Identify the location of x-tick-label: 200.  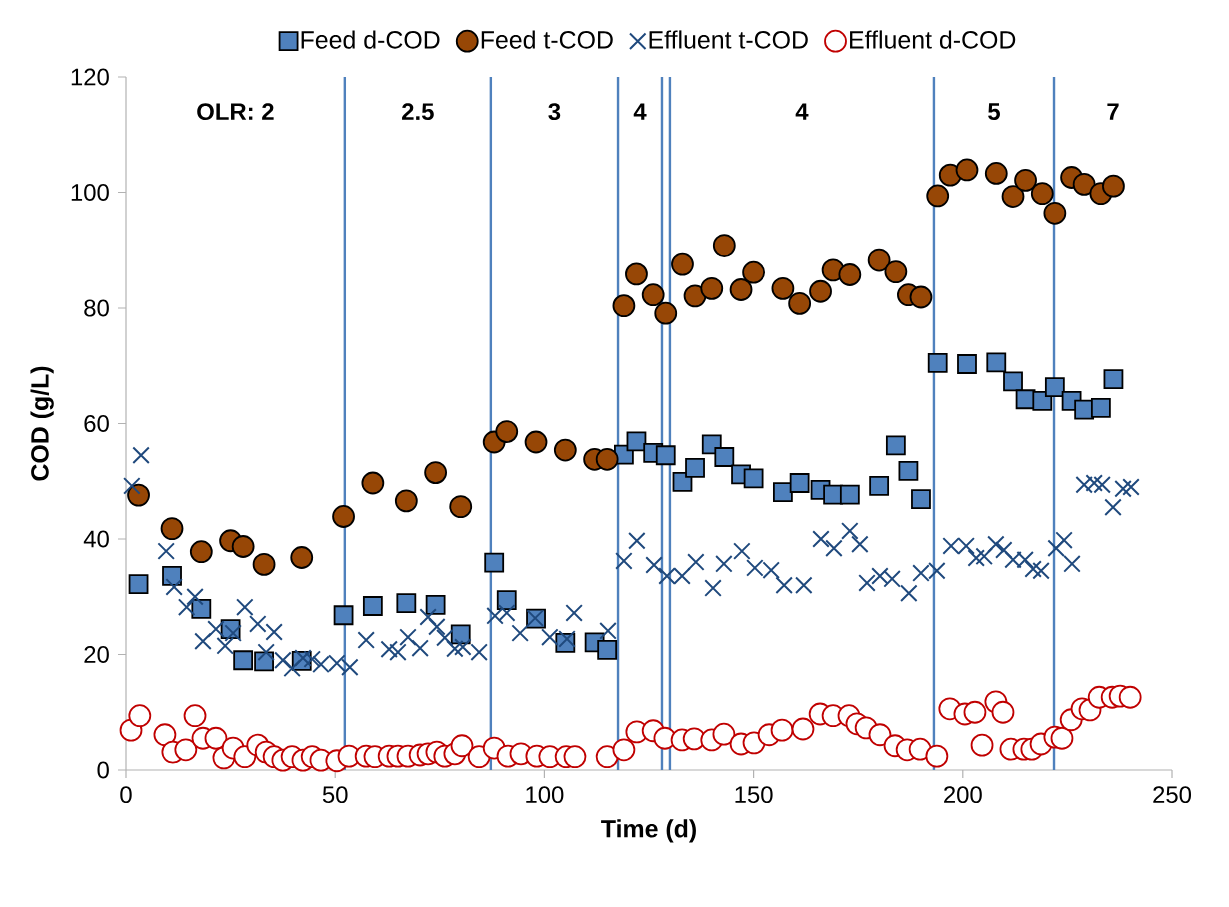
(963, 795).